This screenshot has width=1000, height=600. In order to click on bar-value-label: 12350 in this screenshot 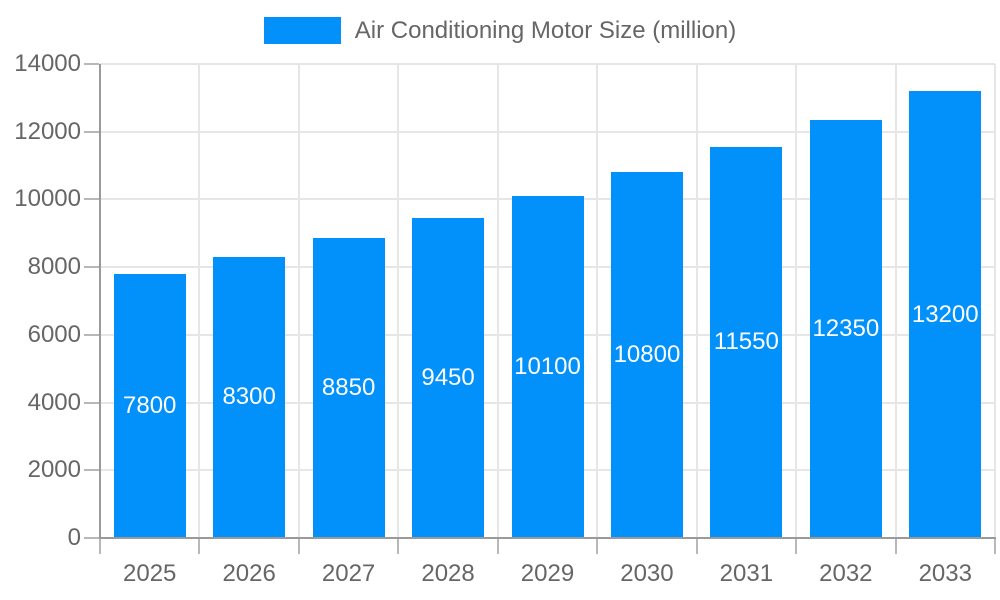, I will do `click(846, 328)`.